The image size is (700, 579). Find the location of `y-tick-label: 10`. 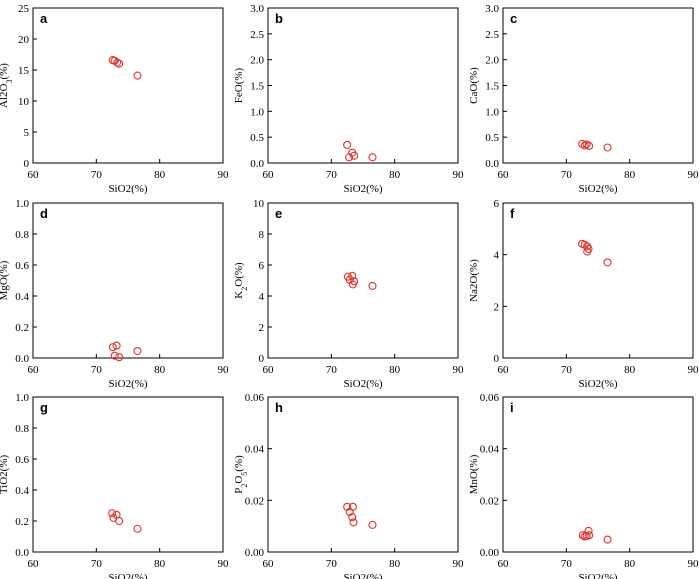

y-tick-label: 10 is located at coordinates (24, 102).